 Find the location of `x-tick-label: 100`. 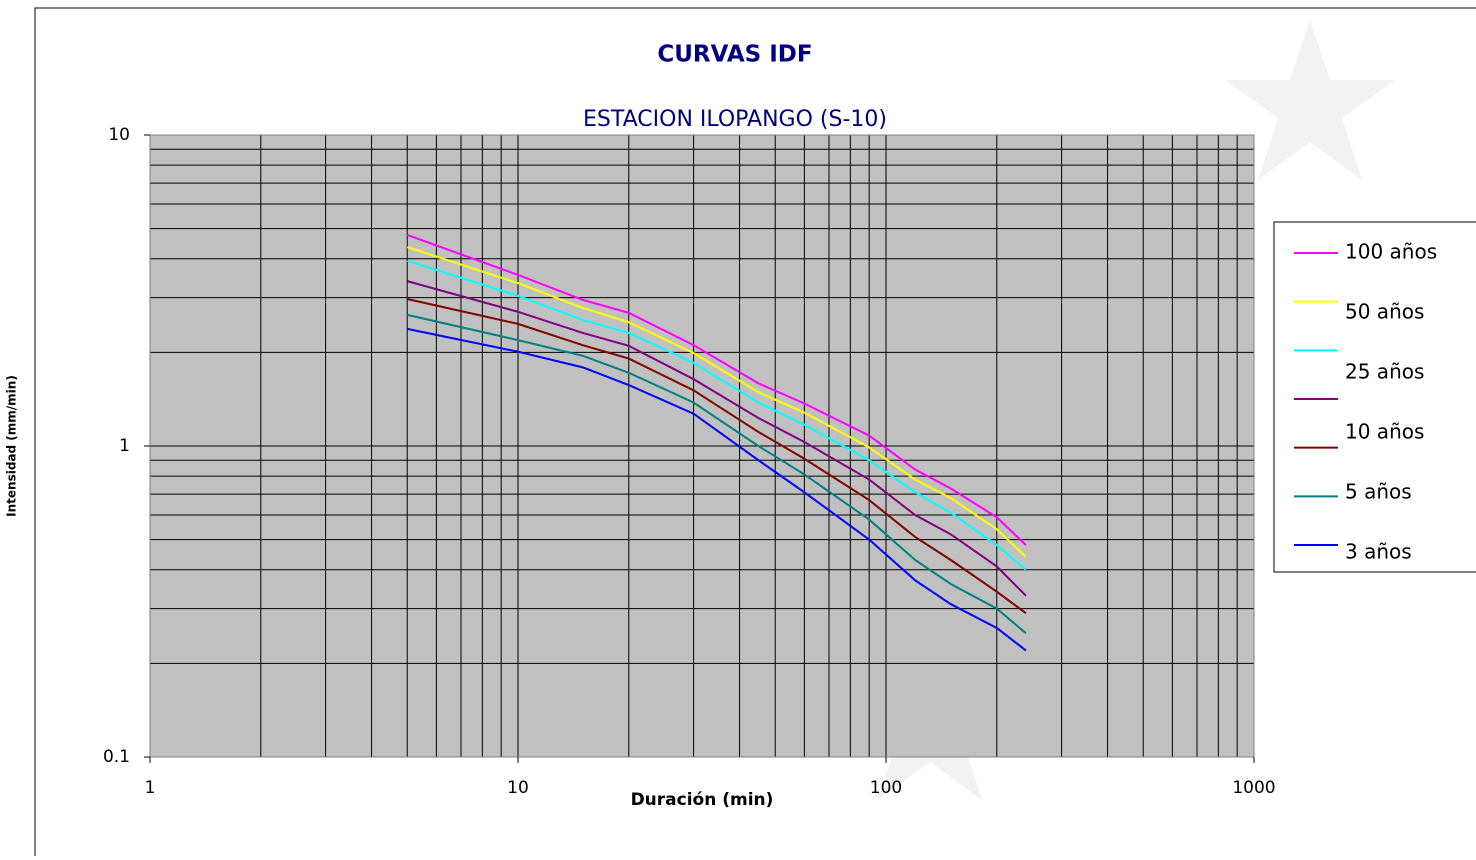

x-tick-label: 100 is located at coordinates (886, 788).